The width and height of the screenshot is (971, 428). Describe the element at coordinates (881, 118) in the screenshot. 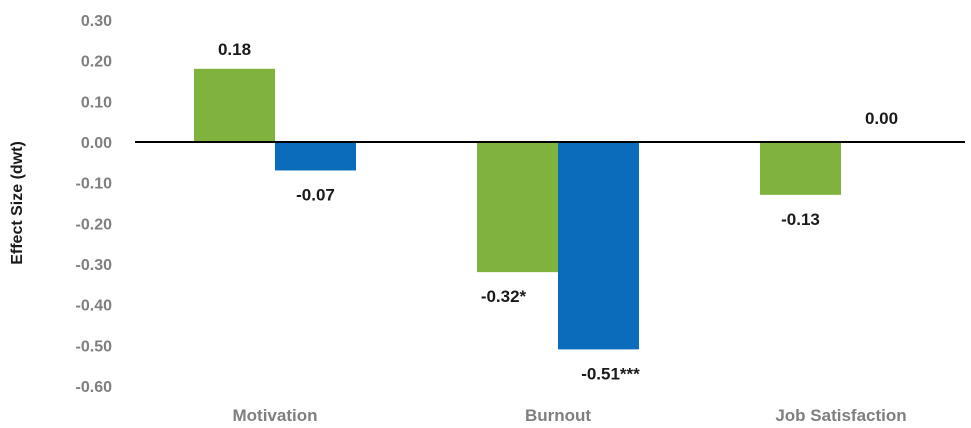

I see `data-label: 0.00` at that location.